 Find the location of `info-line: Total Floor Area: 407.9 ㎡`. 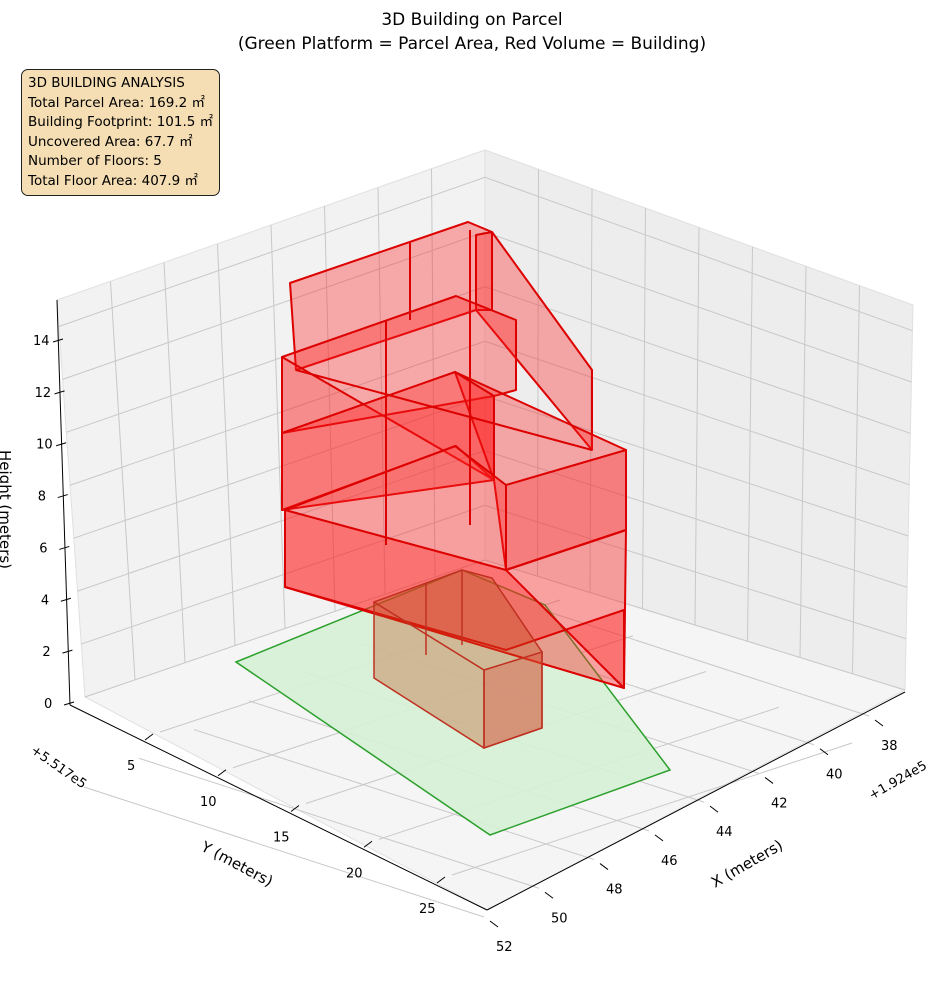

info-line: Total Floor Area: 407.9 ㎡ is located at coordinates (113, 180).